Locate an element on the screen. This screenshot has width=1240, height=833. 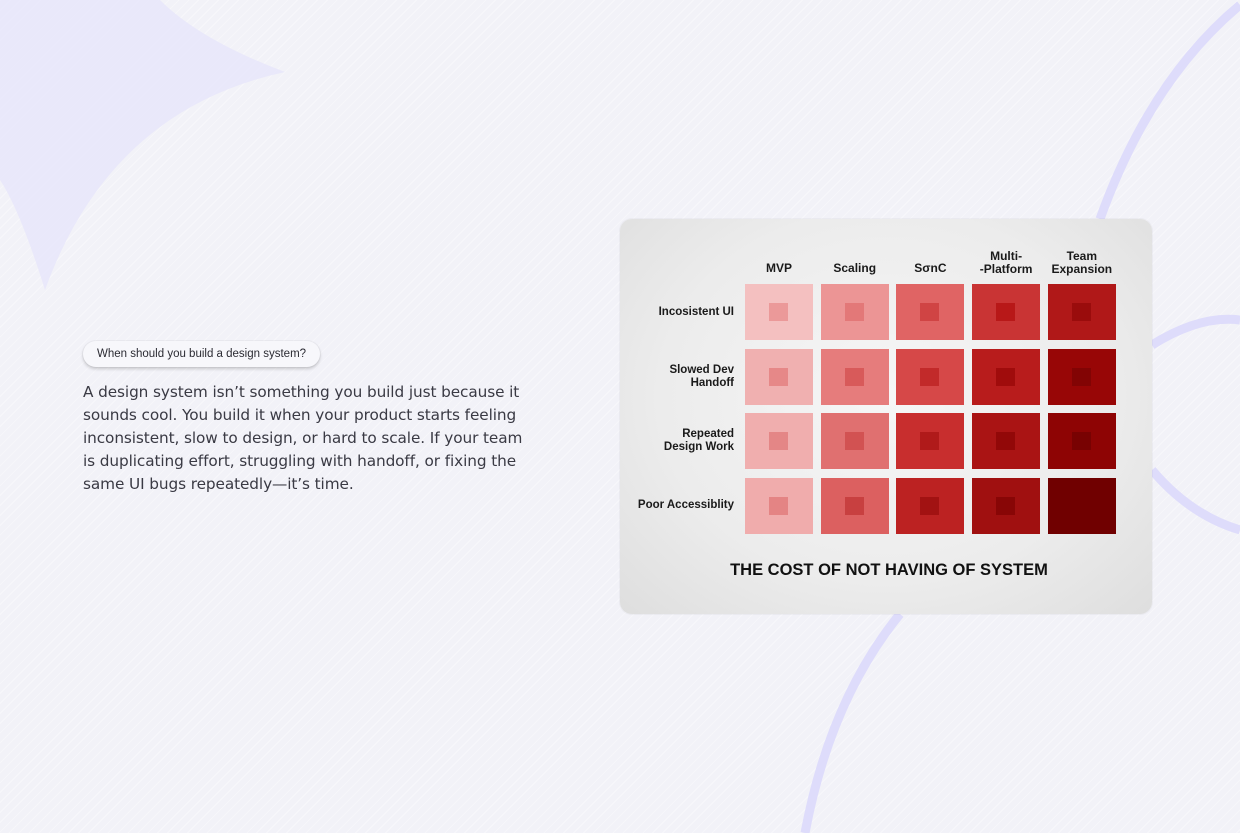
background-arc-right is located at coordinates (1194, 331).